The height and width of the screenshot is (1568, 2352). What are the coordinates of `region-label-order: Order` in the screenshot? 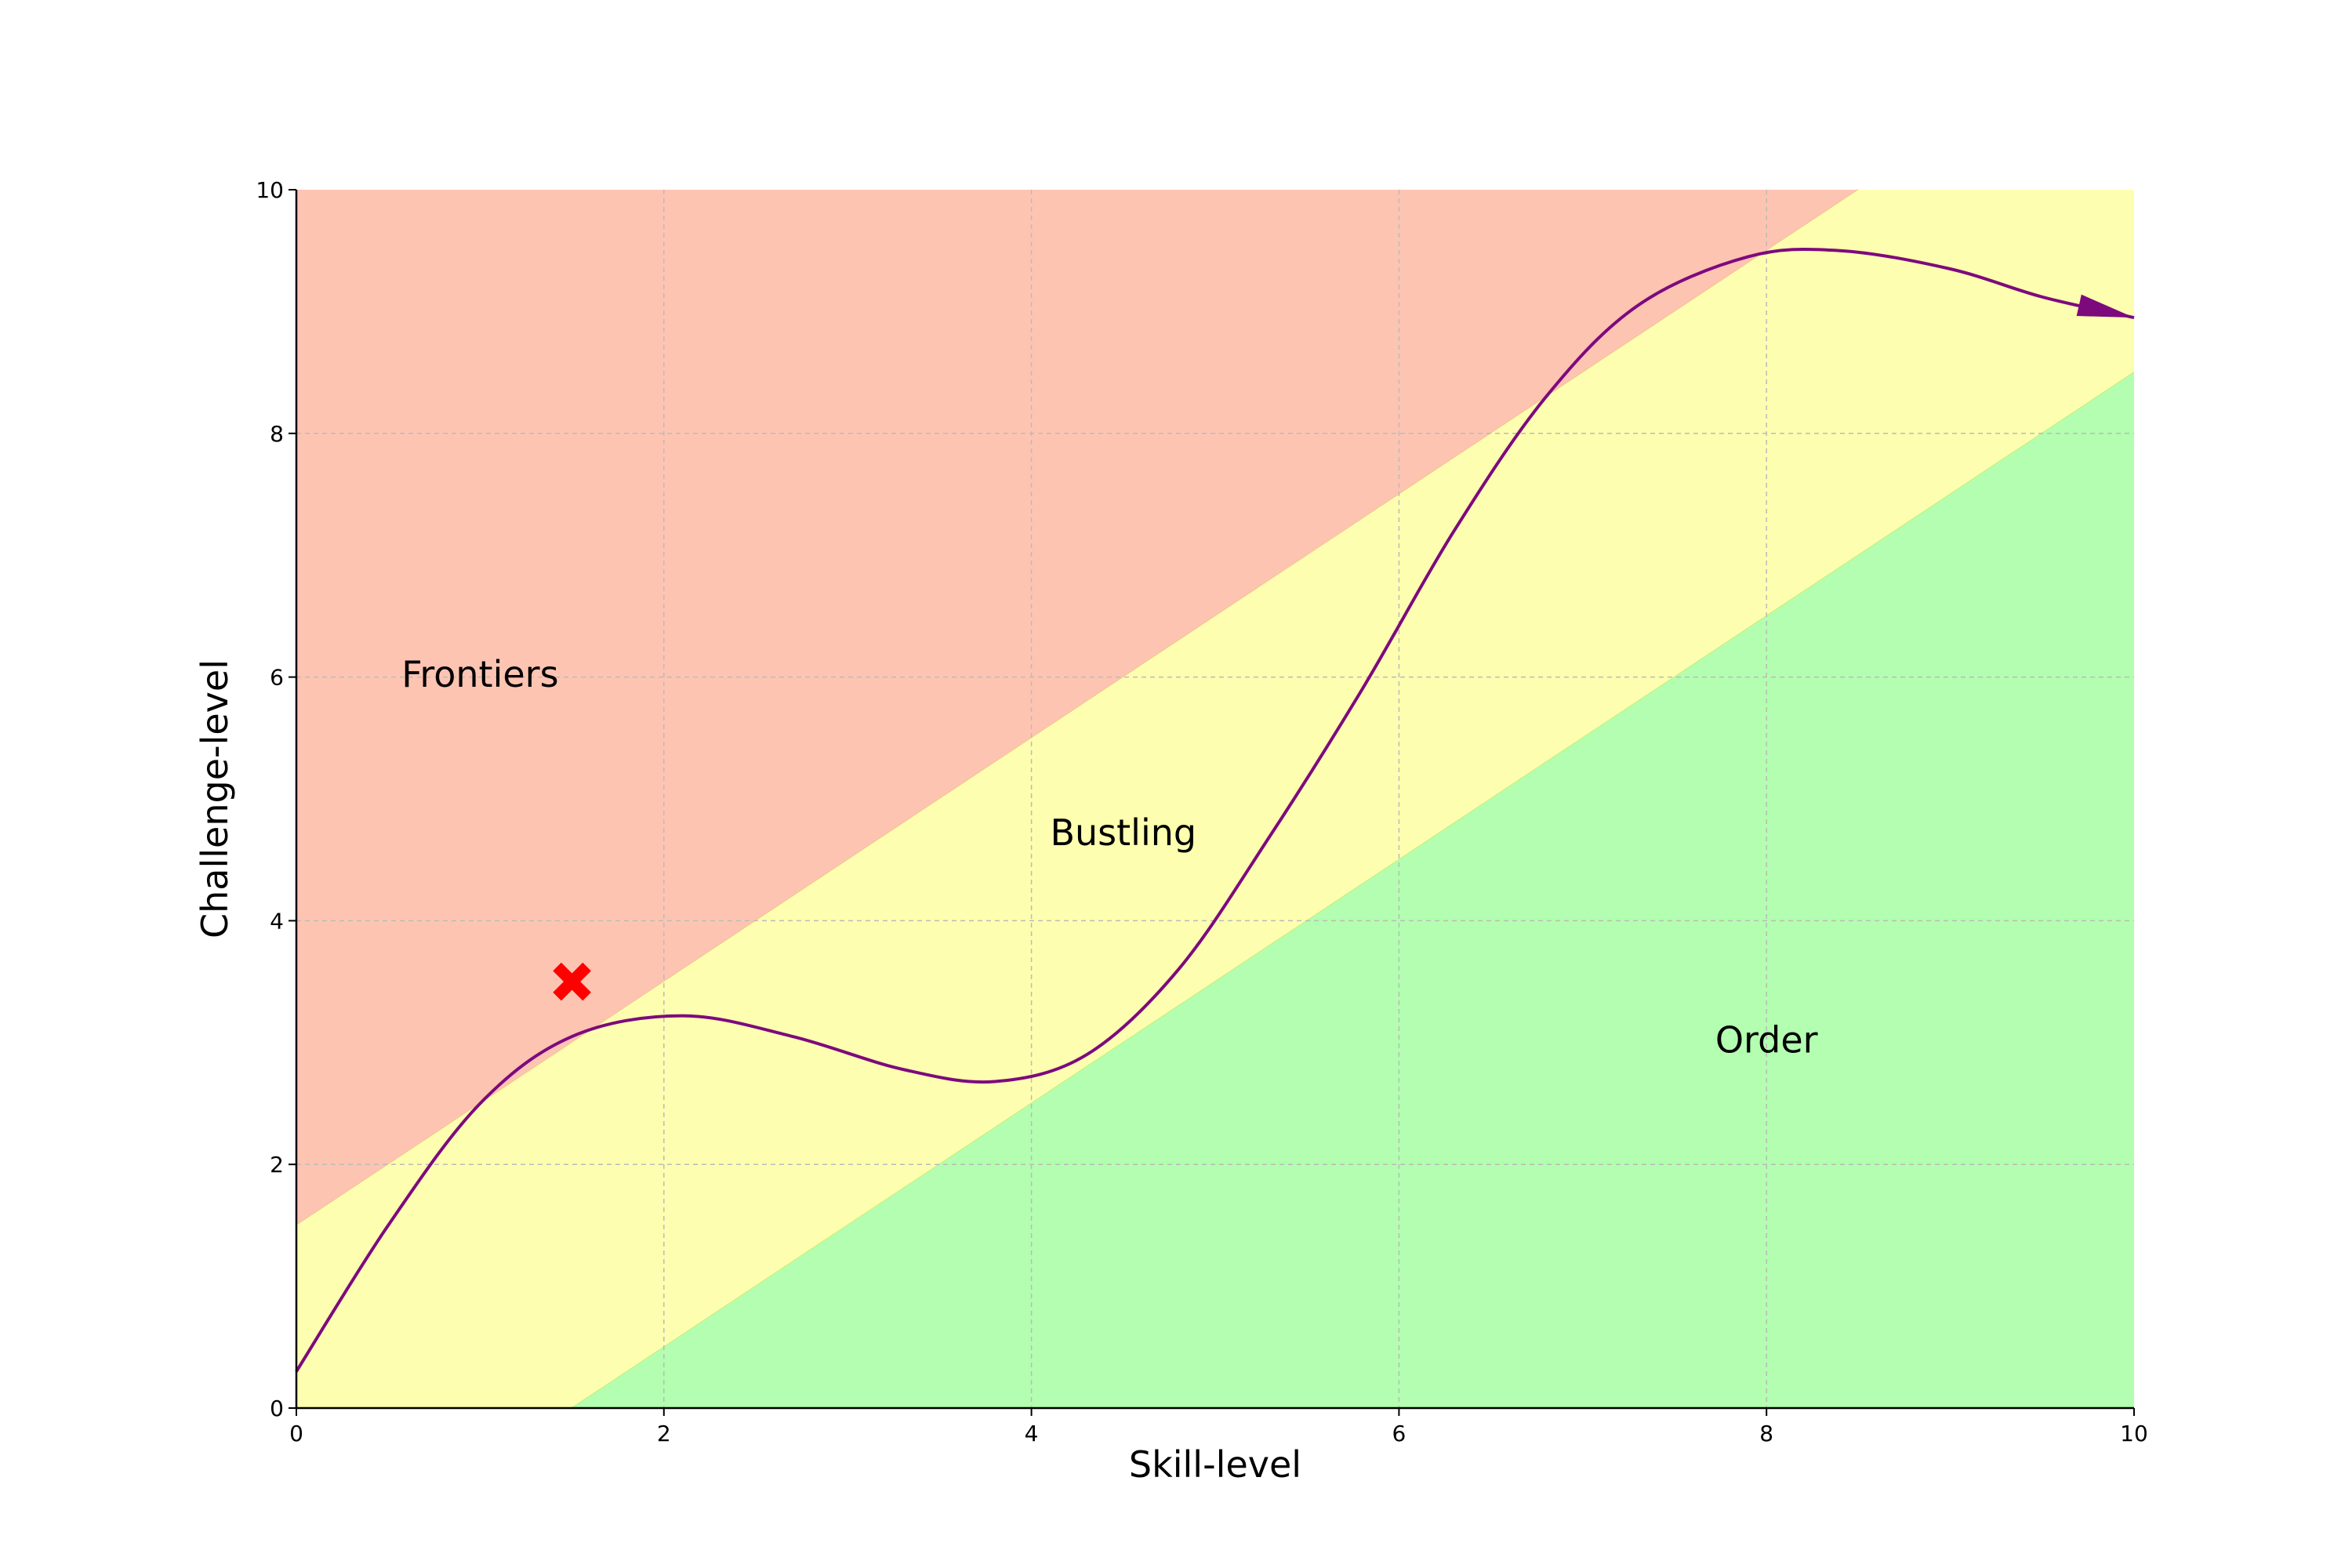 It's located at (1766, 1039).